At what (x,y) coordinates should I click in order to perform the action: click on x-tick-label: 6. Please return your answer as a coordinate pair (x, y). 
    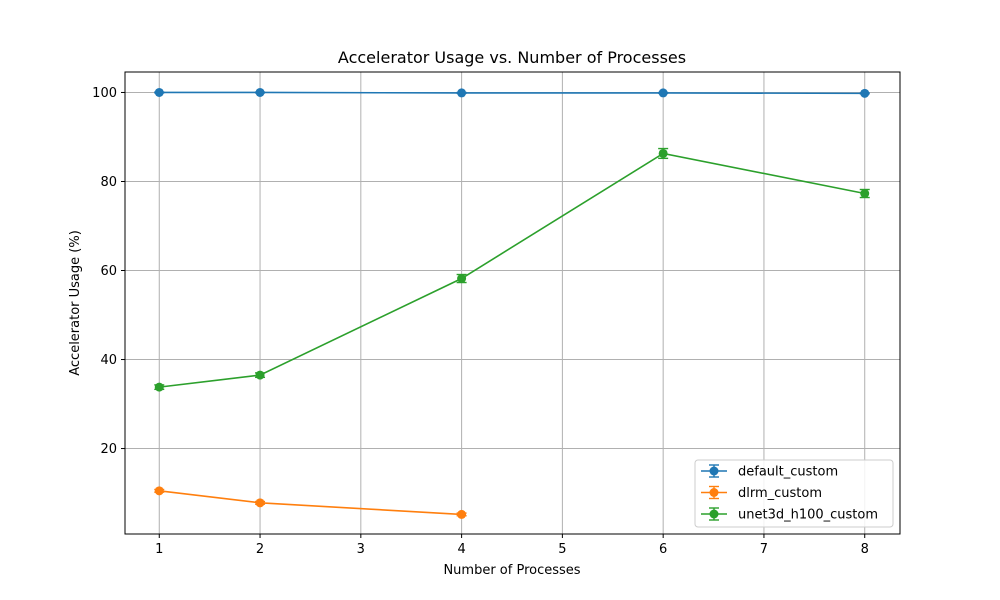
    Looking at the image, I should click on (663, 549).